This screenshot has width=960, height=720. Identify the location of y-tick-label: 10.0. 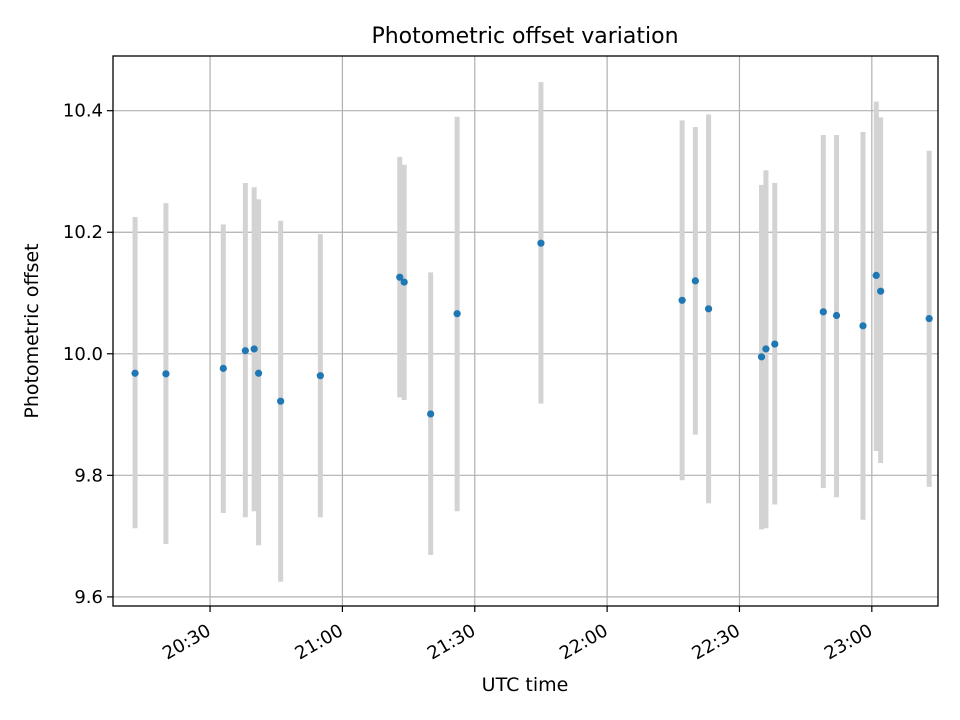
(83, 354).